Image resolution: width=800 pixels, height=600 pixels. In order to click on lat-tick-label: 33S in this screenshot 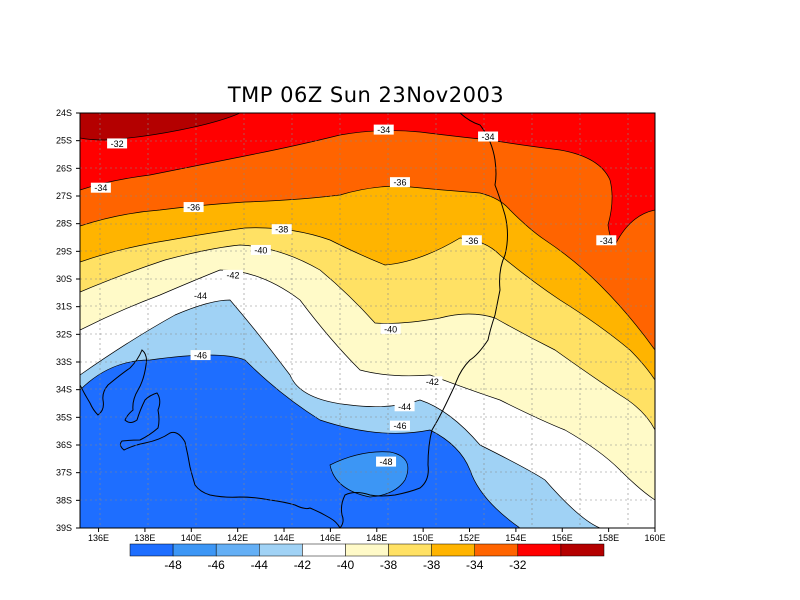, I will do `click(64, 362)`.